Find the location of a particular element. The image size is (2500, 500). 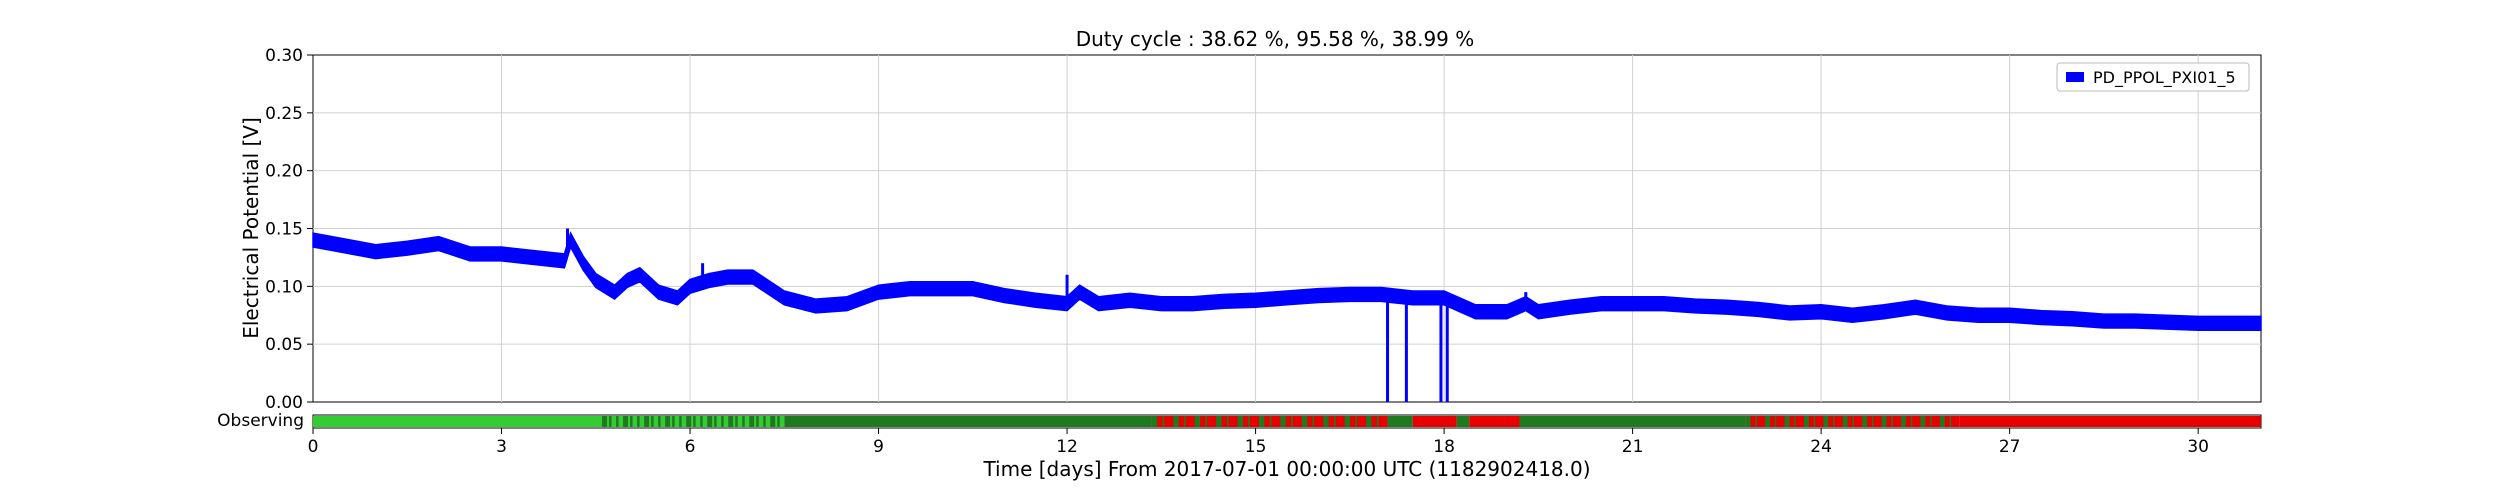

chart-title: Duty cycle : 38.62 %, 95.58 %, 38.99 % is located at coordinates (1275, 39).